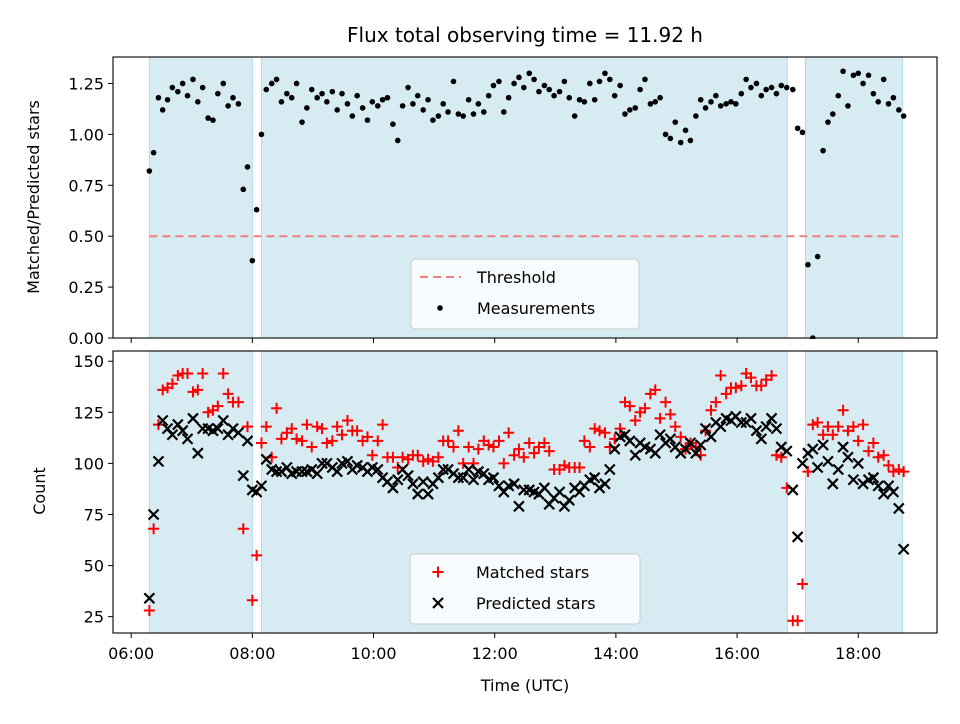  What do you see at coordinates (86, 134) in the screenshot?
I see `y-tick-label: 1.00` at bounding box center [86, 134].